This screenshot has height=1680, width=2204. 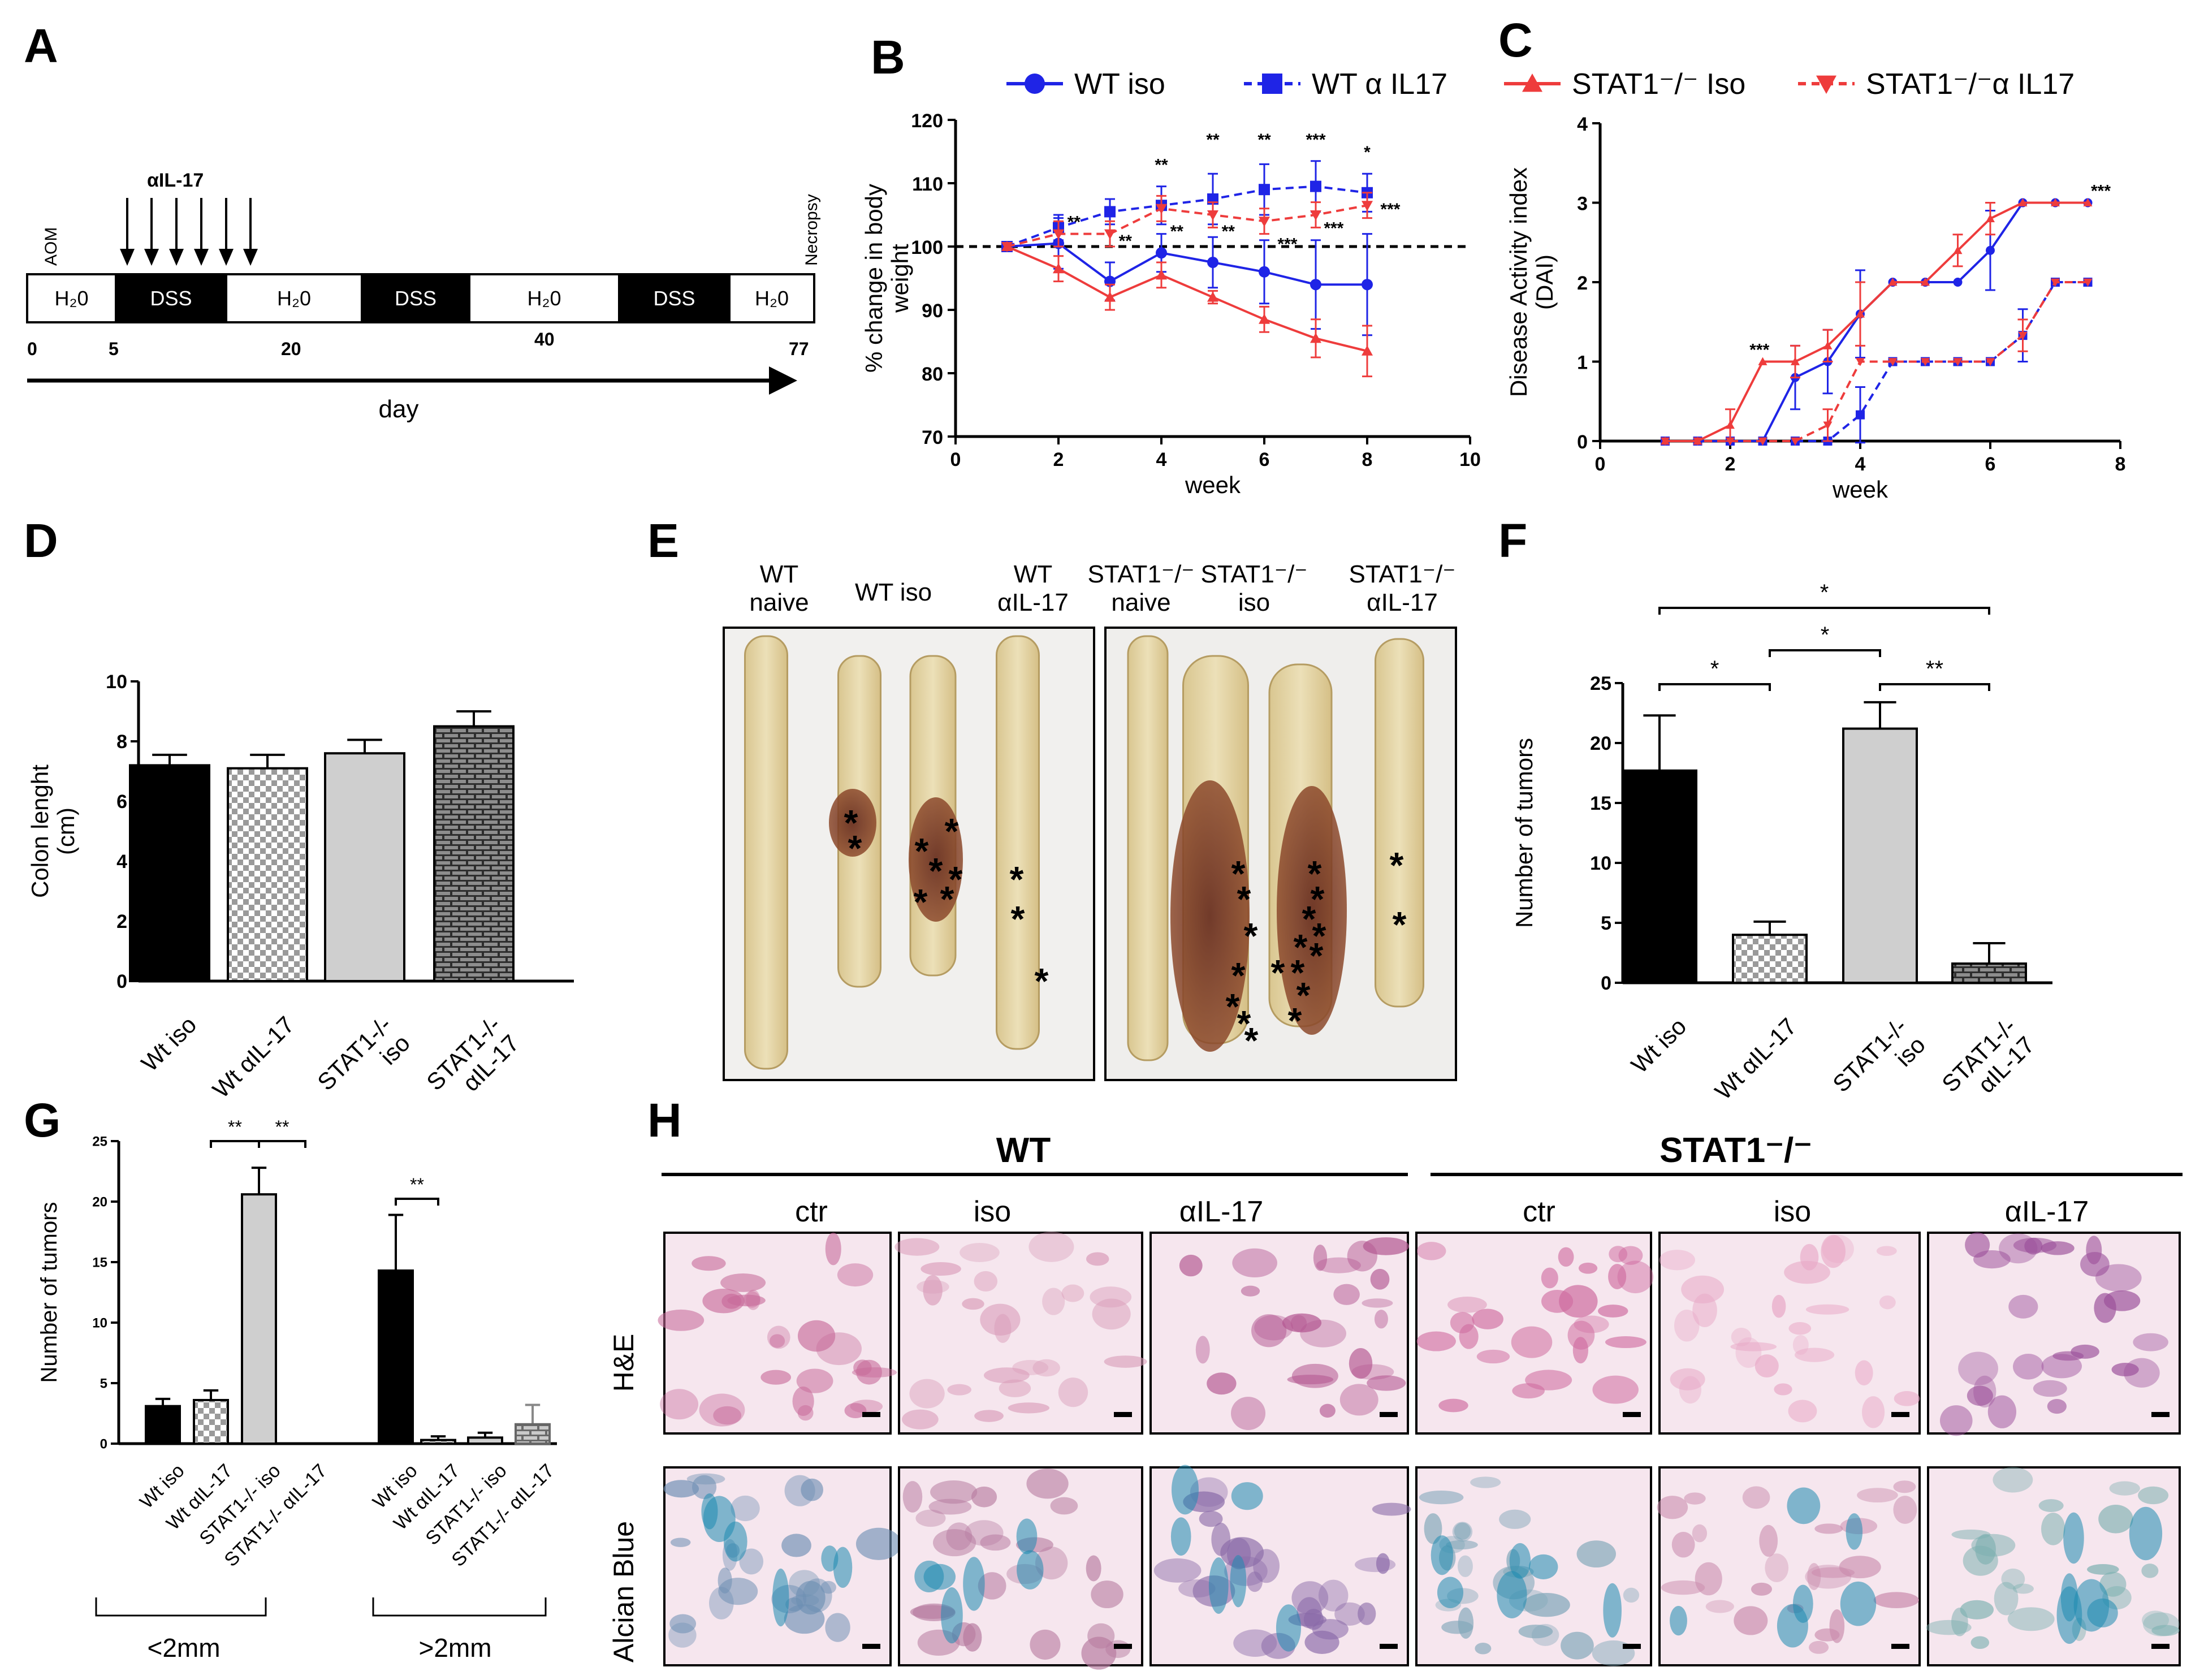 What do you see at coordinates (121, 862) in the screenshot?
I see `y-tick-label: 4` at bounding box center [121, 862].